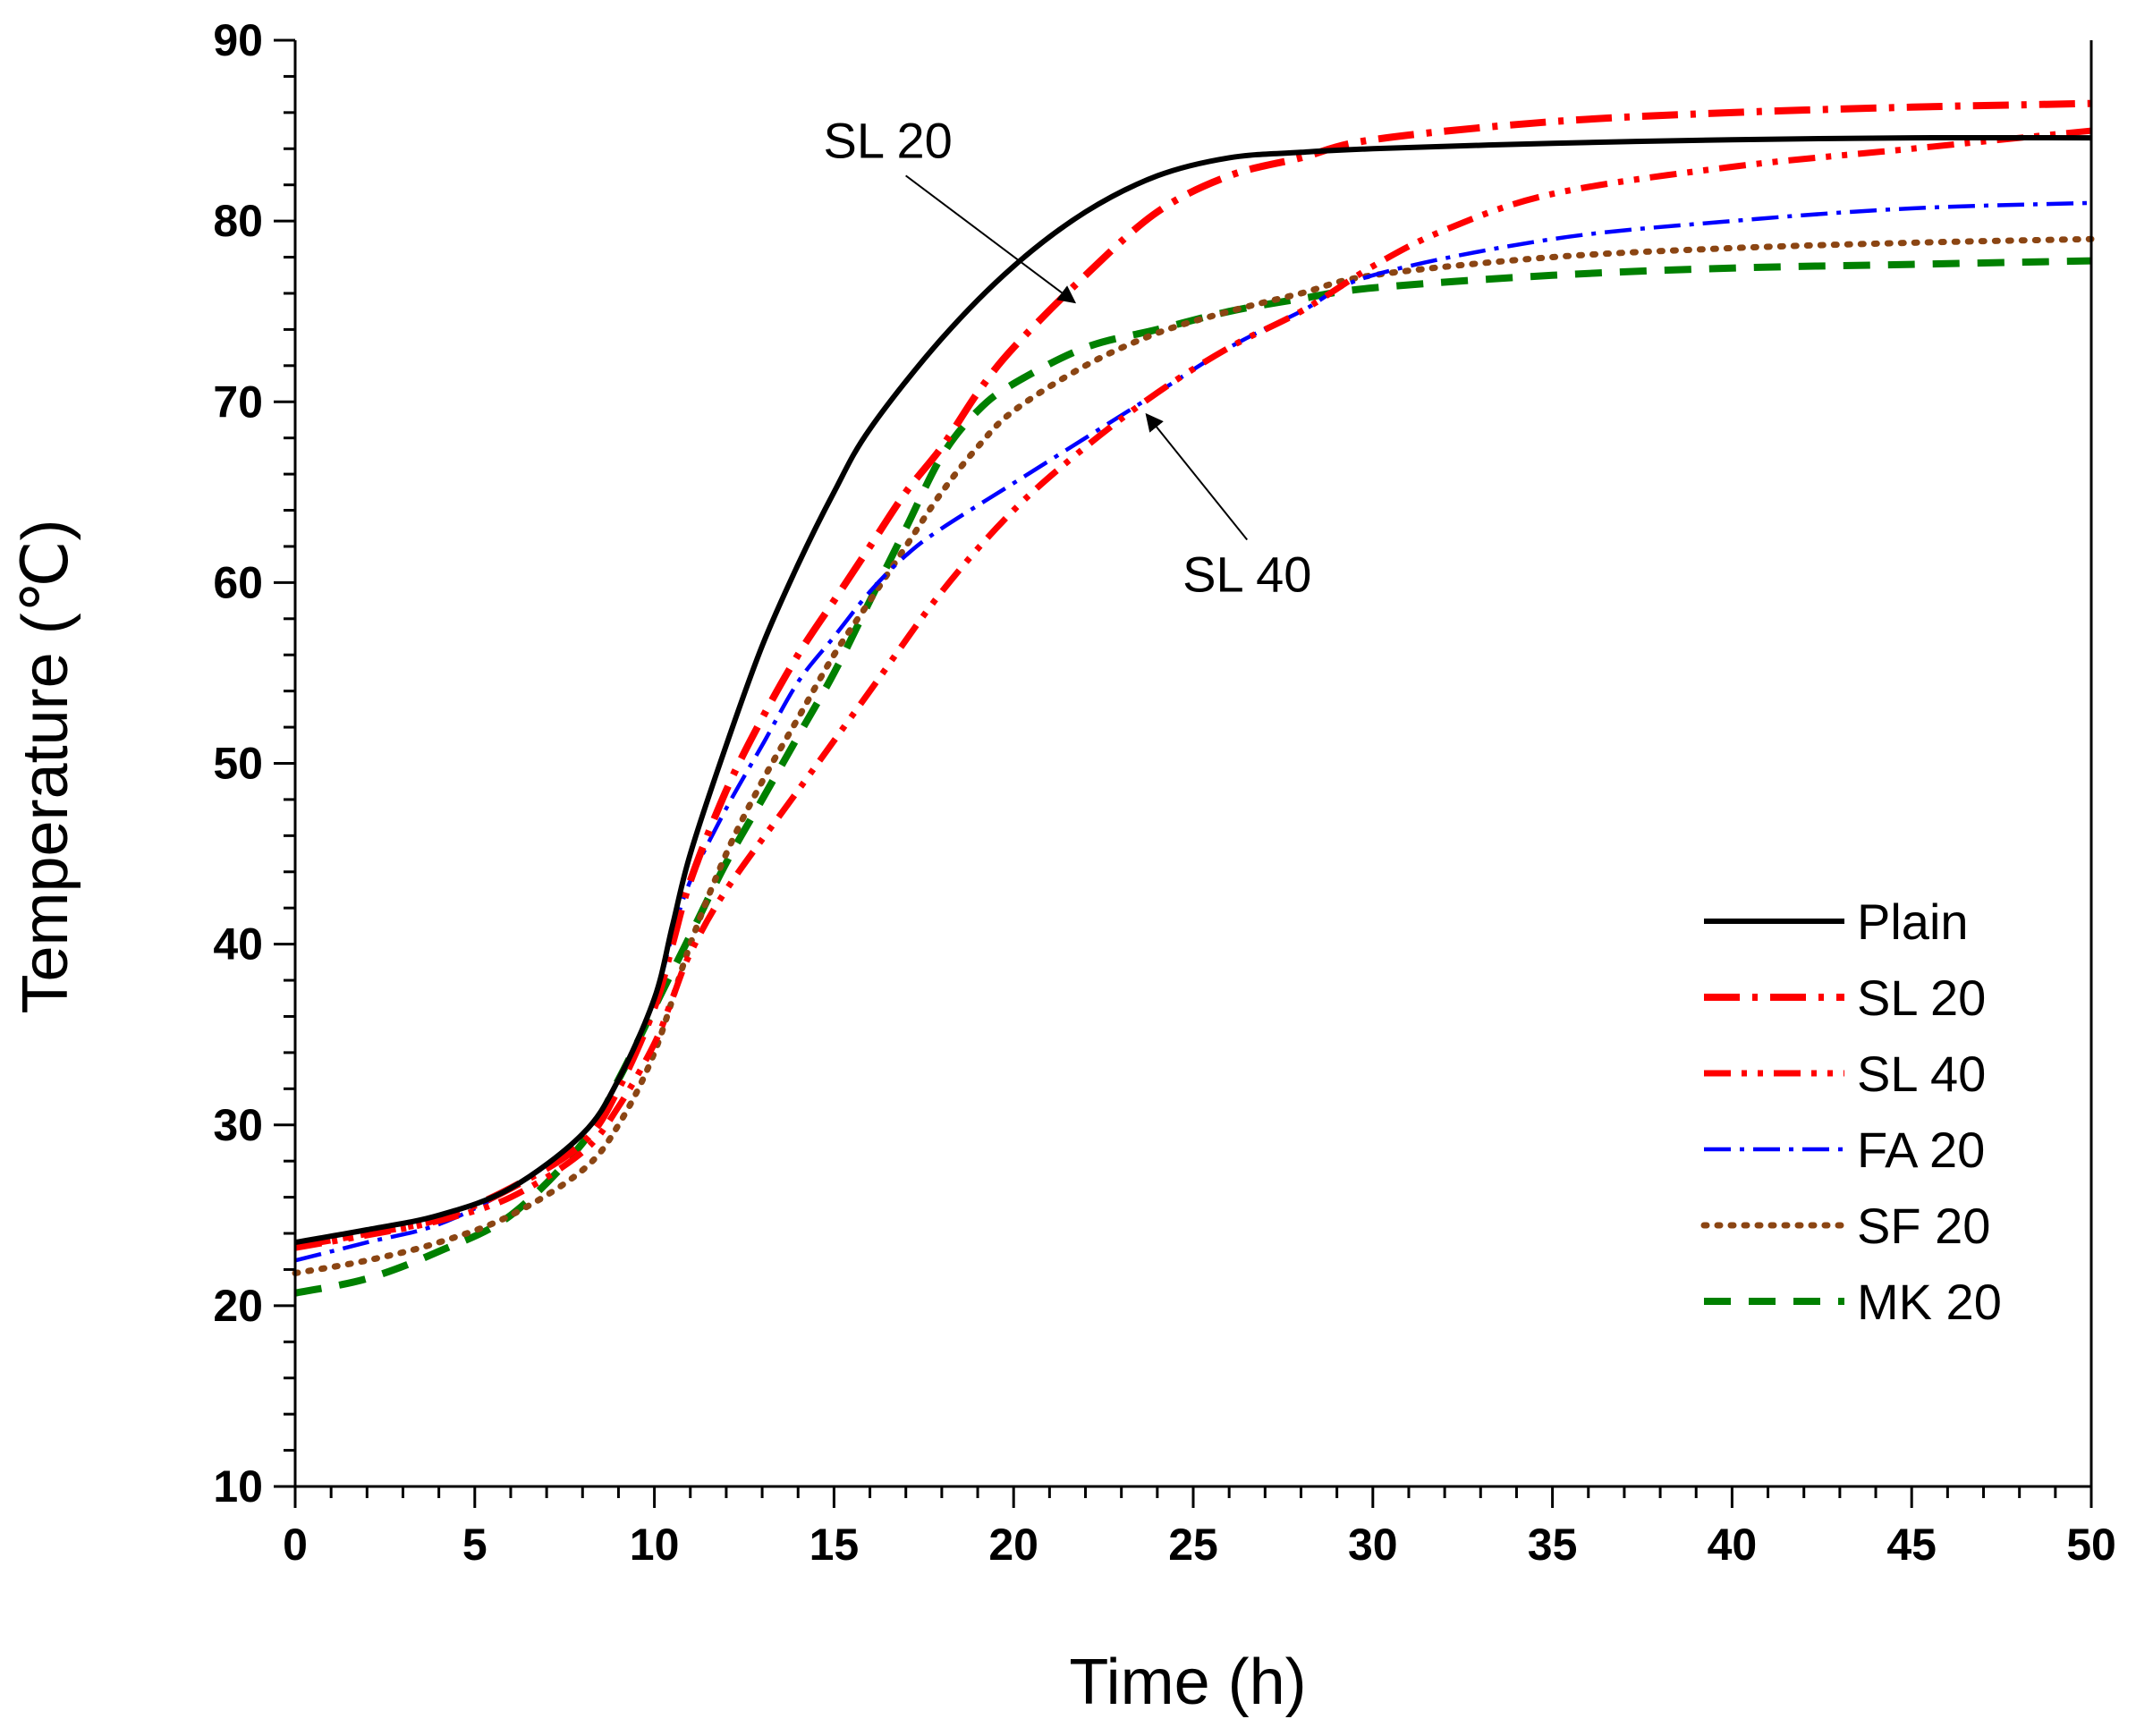  Describe the element at coordinates (655, 1545) in the screenshot. I see `x-tick-label: 10` at that location.